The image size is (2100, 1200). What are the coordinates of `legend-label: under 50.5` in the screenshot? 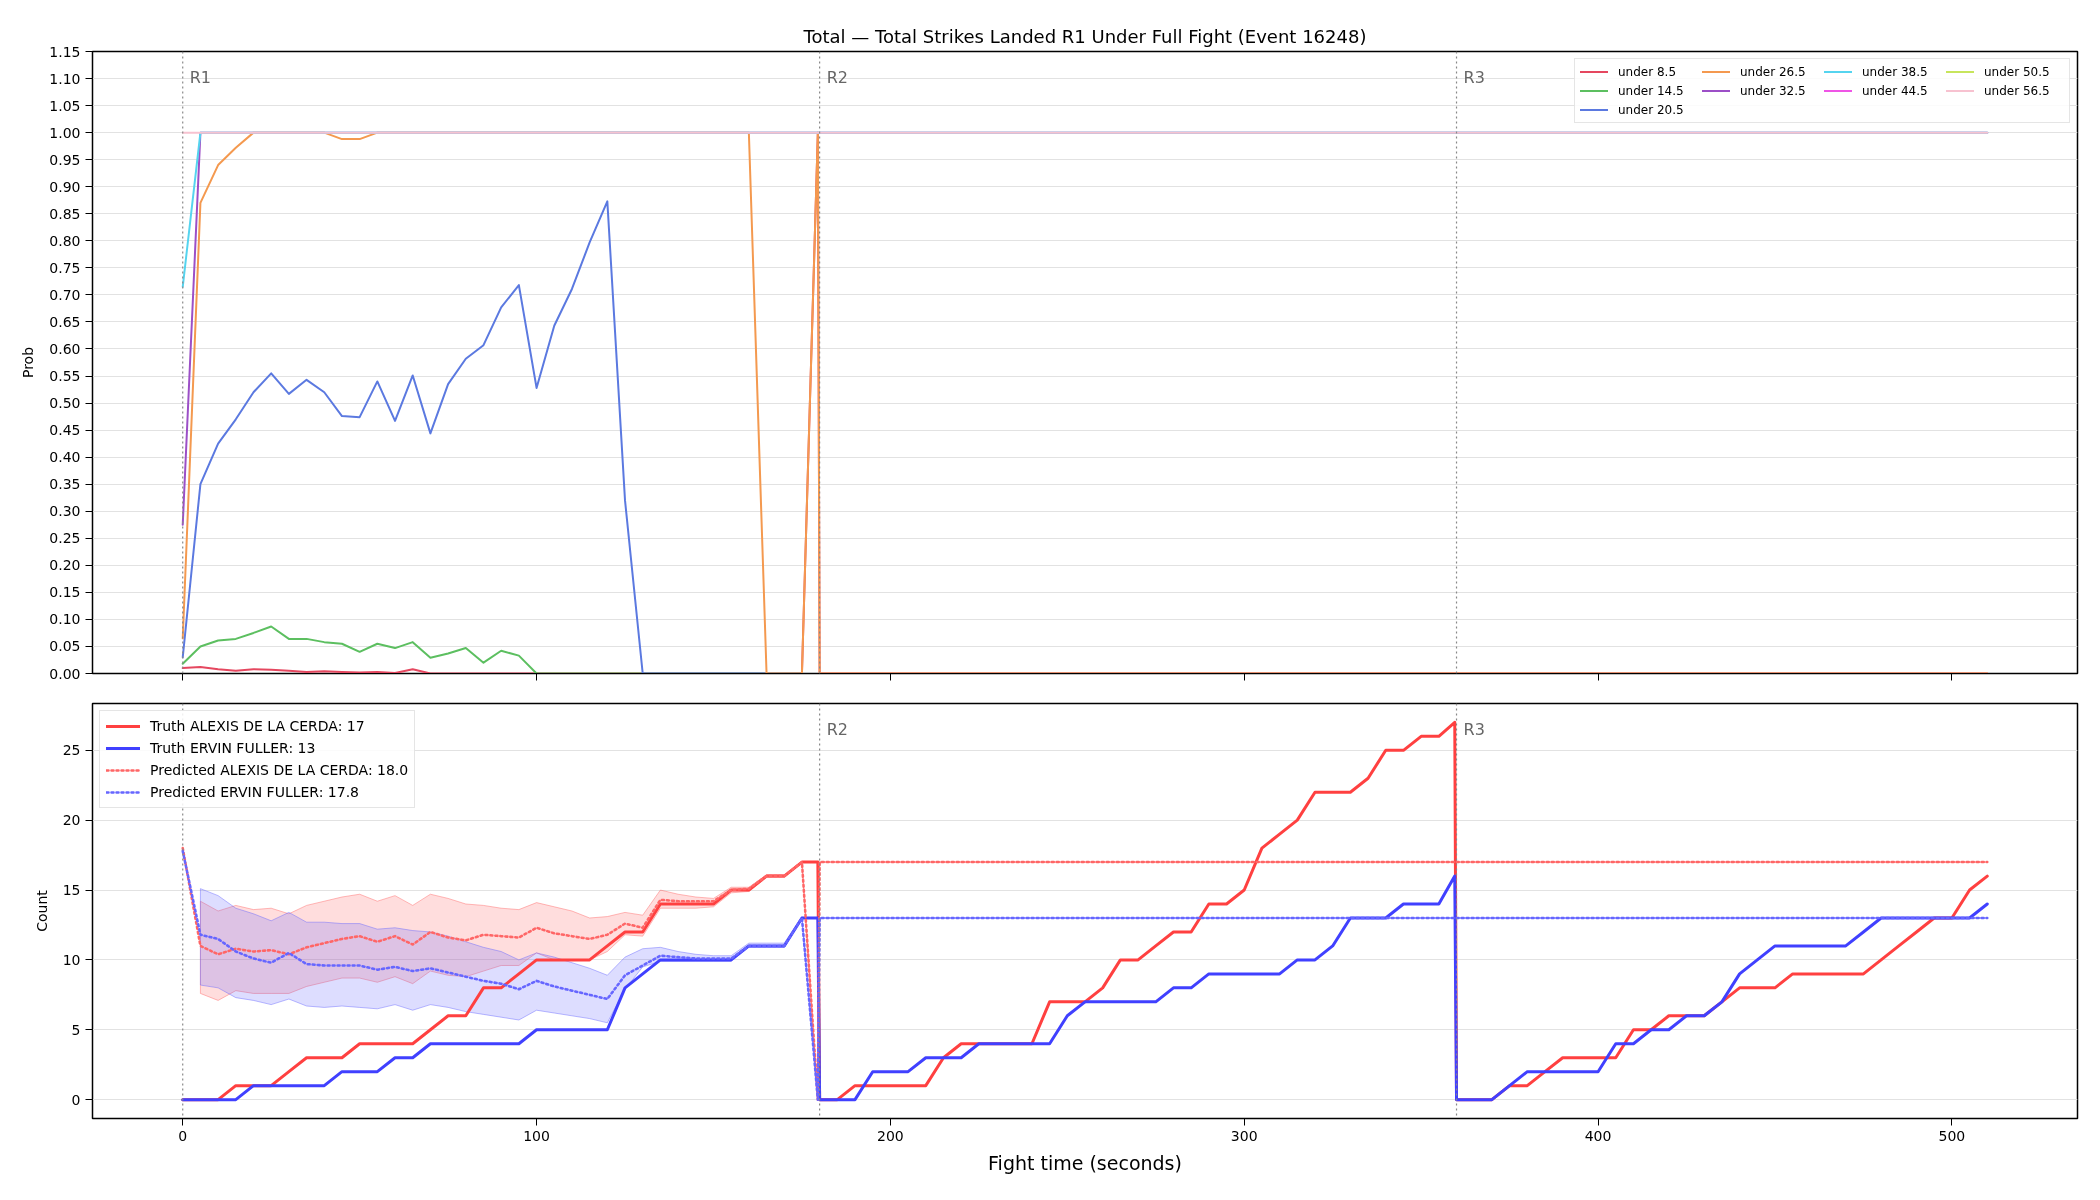 It's located at (2017, 71).